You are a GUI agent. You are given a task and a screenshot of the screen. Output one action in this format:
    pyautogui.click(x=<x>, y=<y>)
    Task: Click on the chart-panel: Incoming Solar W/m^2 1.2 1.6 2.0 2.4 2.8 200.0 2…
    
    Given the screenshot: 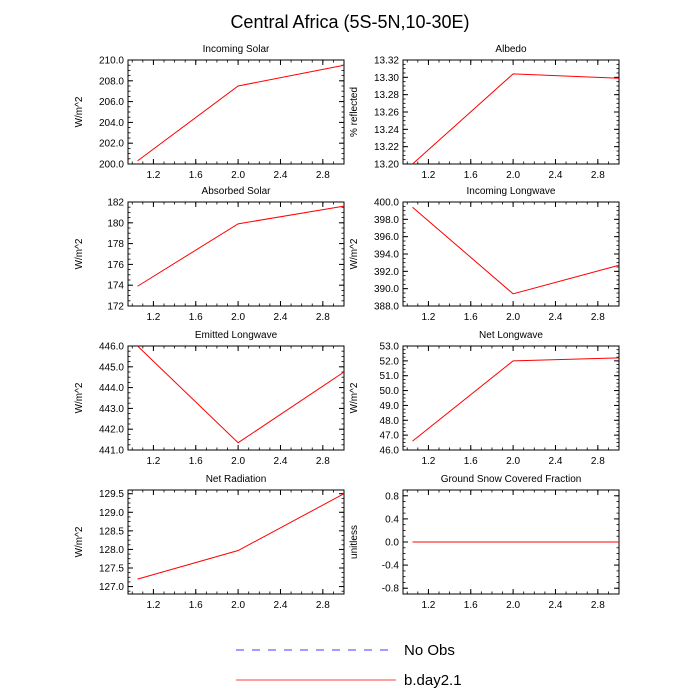 What is the action you would take?
    pyautogui.click(x=209, y=112)
    